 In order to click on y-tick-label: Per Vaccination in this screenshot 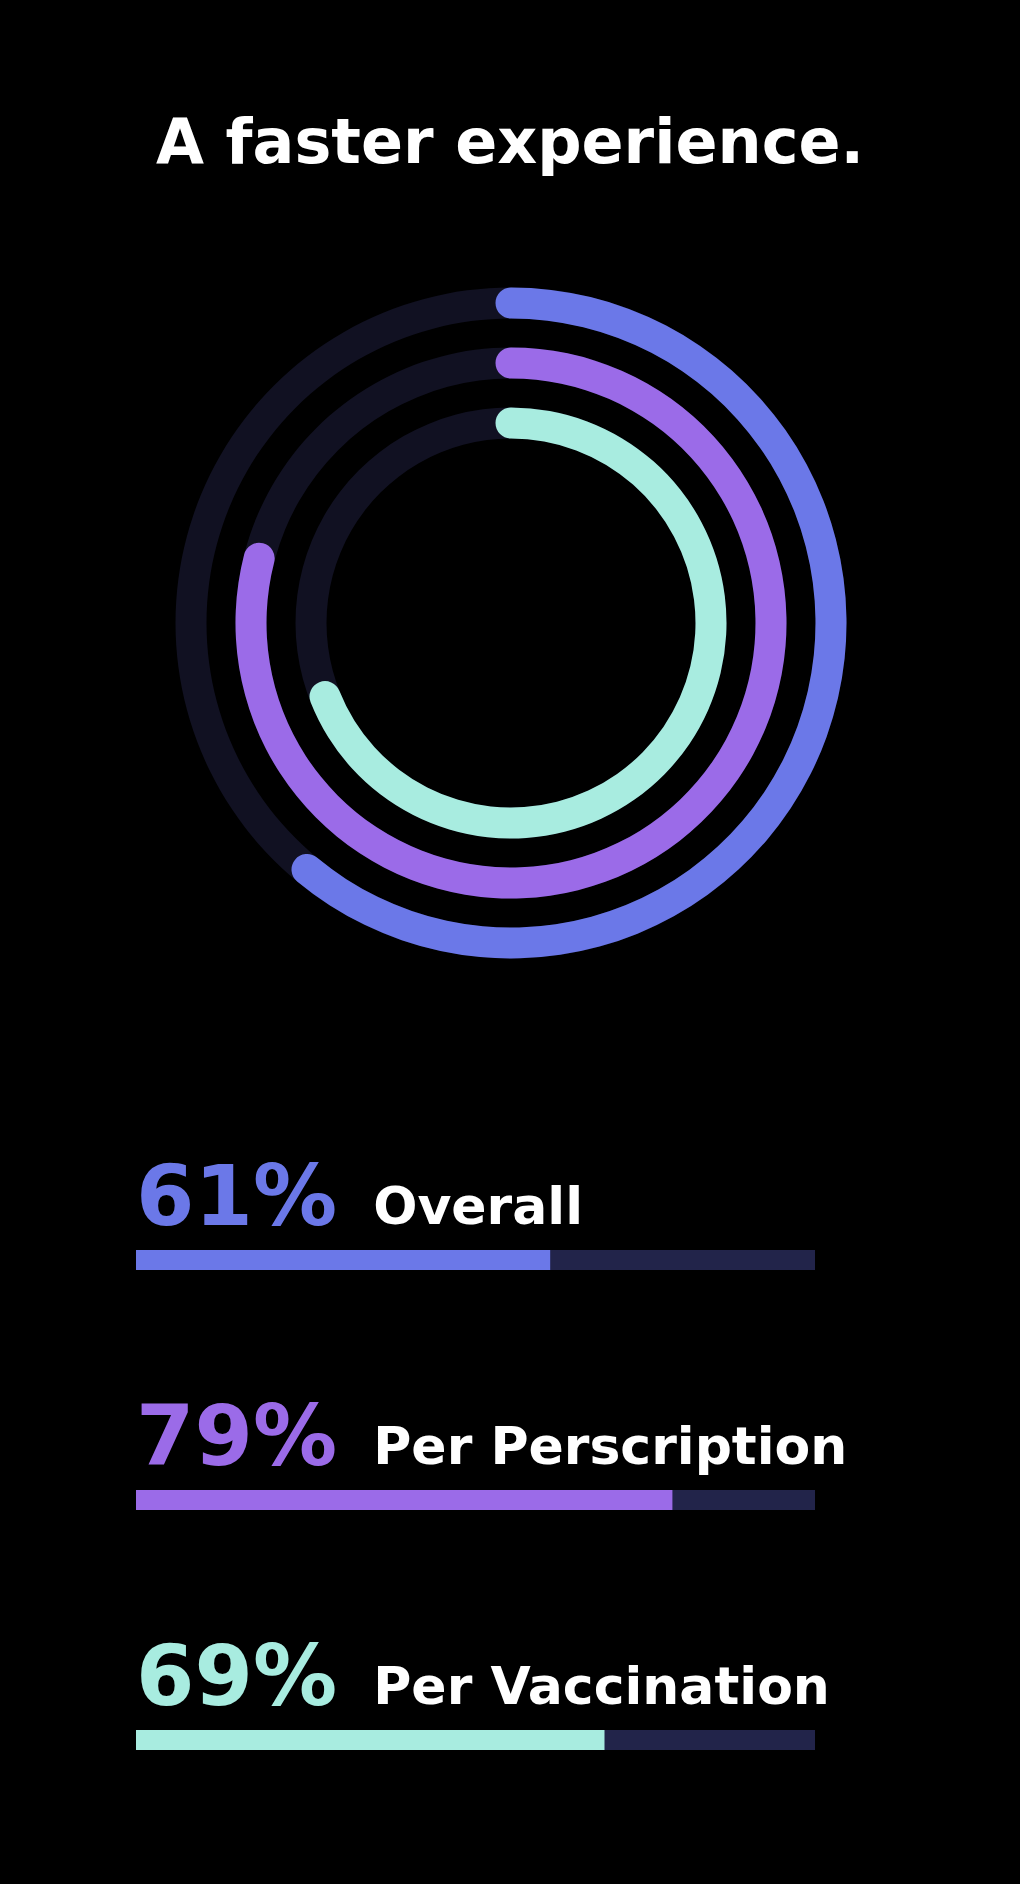, I will do `click(583, 1686)`.